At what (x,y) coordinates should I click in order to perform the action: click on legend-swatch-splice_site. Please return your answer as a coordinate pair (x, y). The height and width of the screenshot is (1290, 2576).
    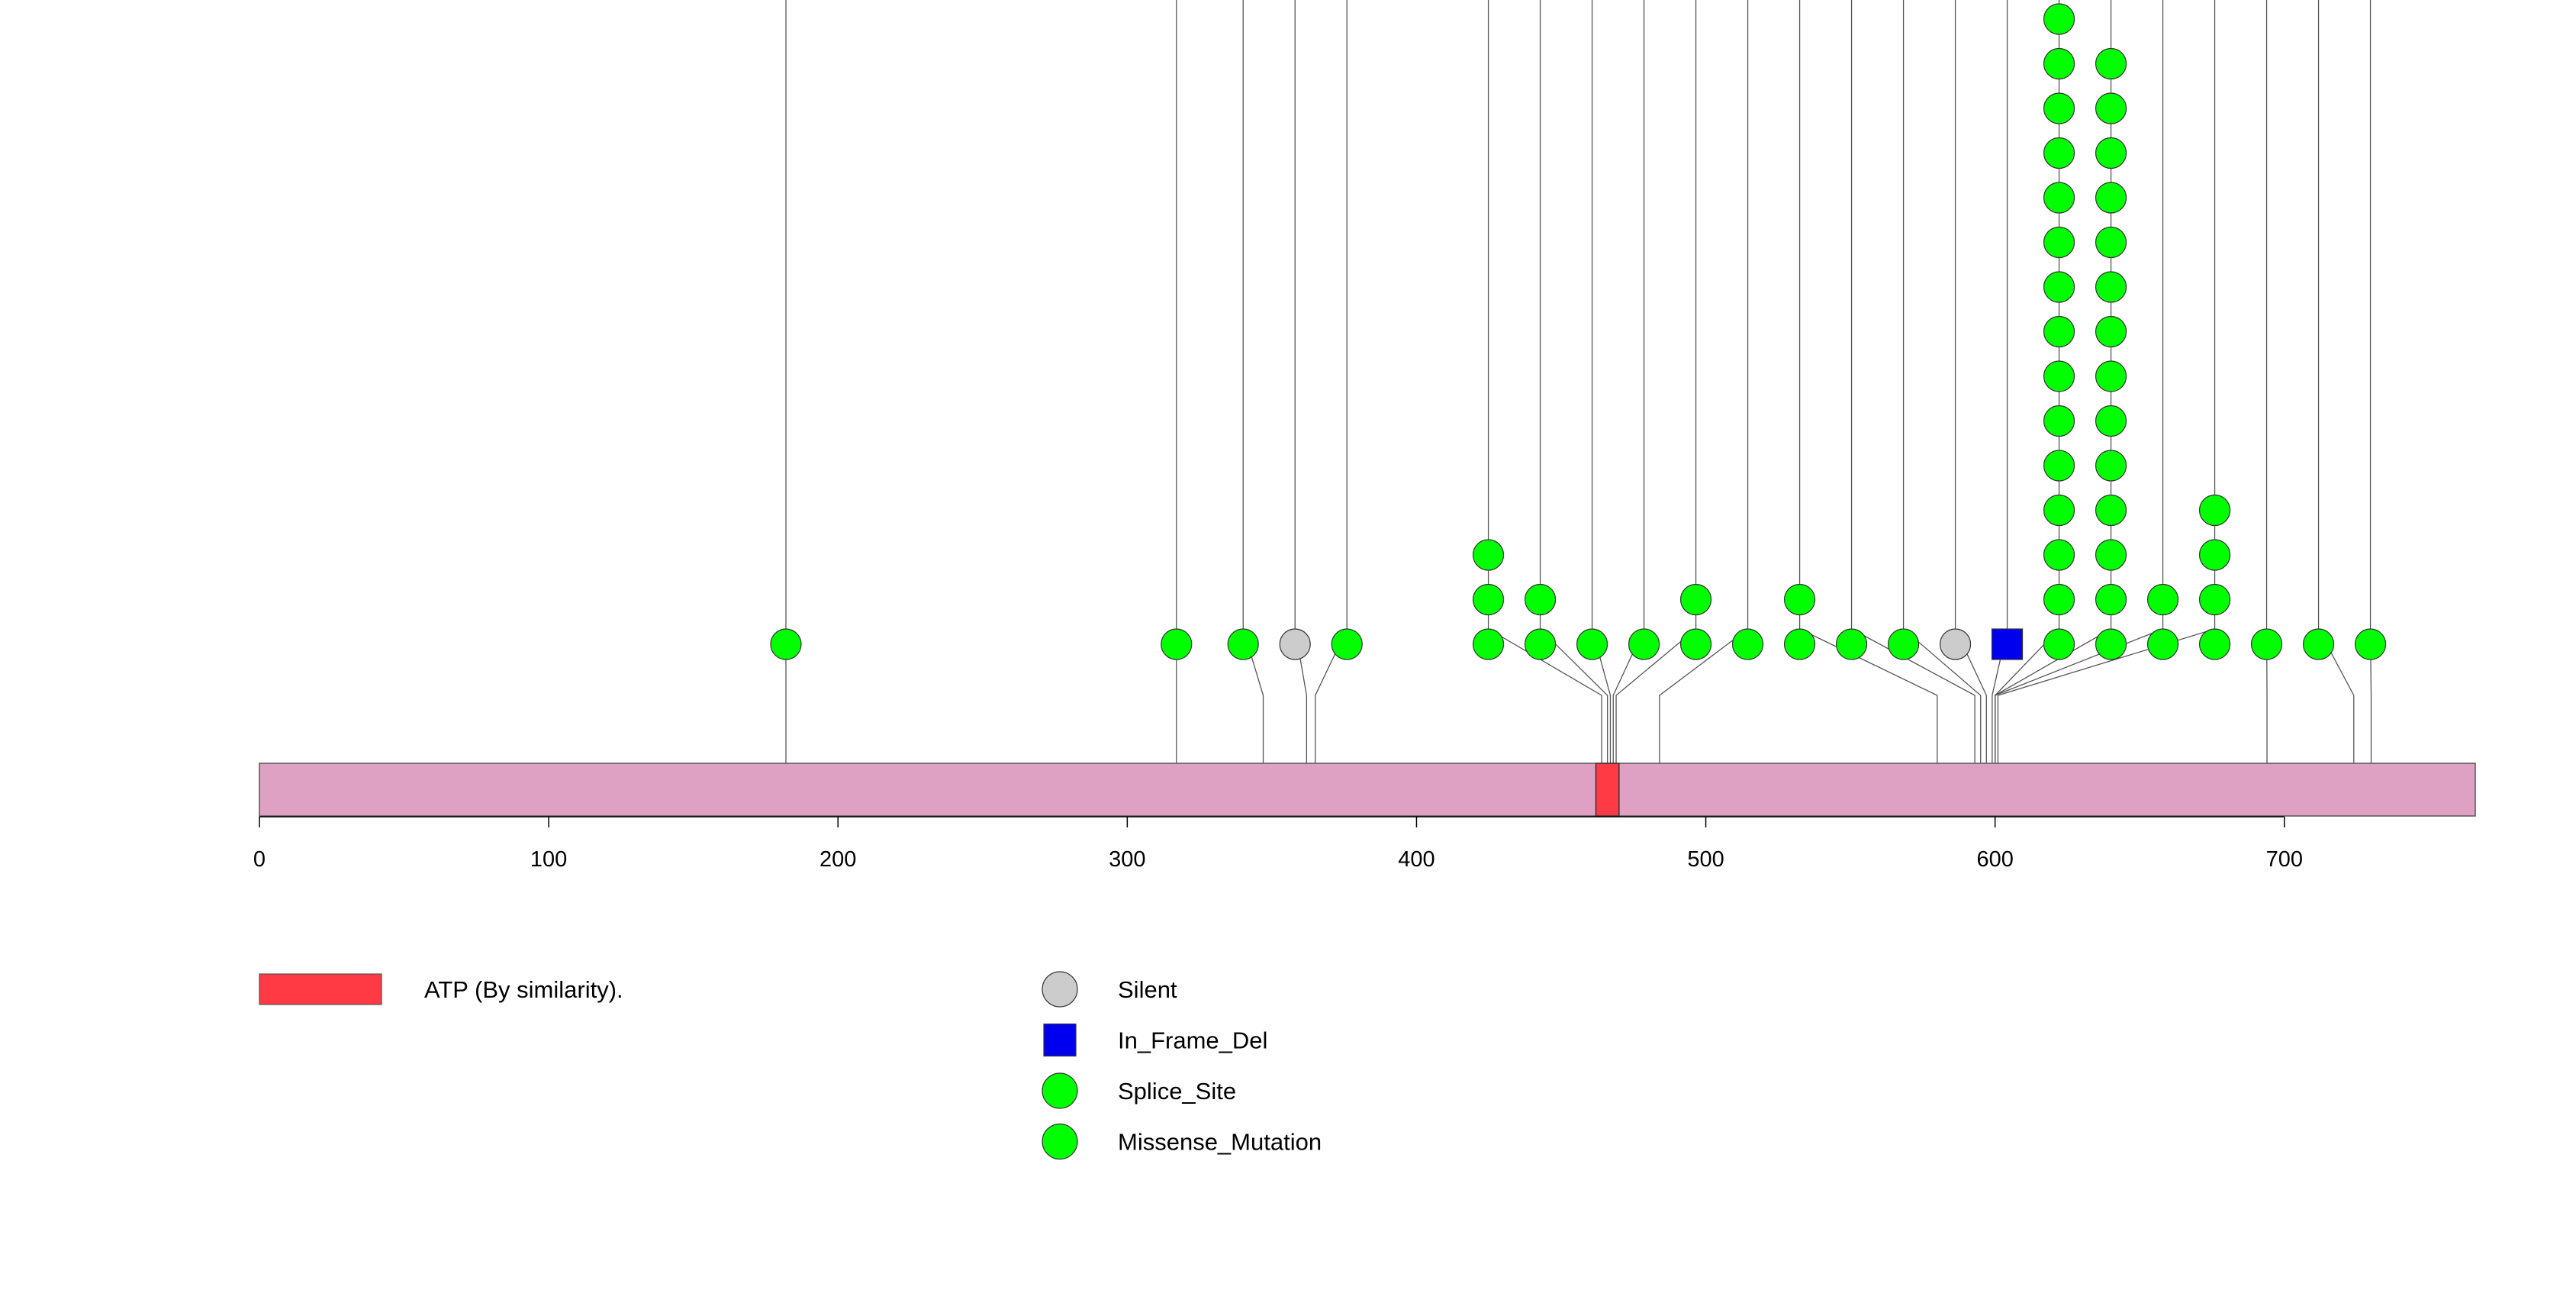
    Looking at the image, I should click on (1060, 1091).